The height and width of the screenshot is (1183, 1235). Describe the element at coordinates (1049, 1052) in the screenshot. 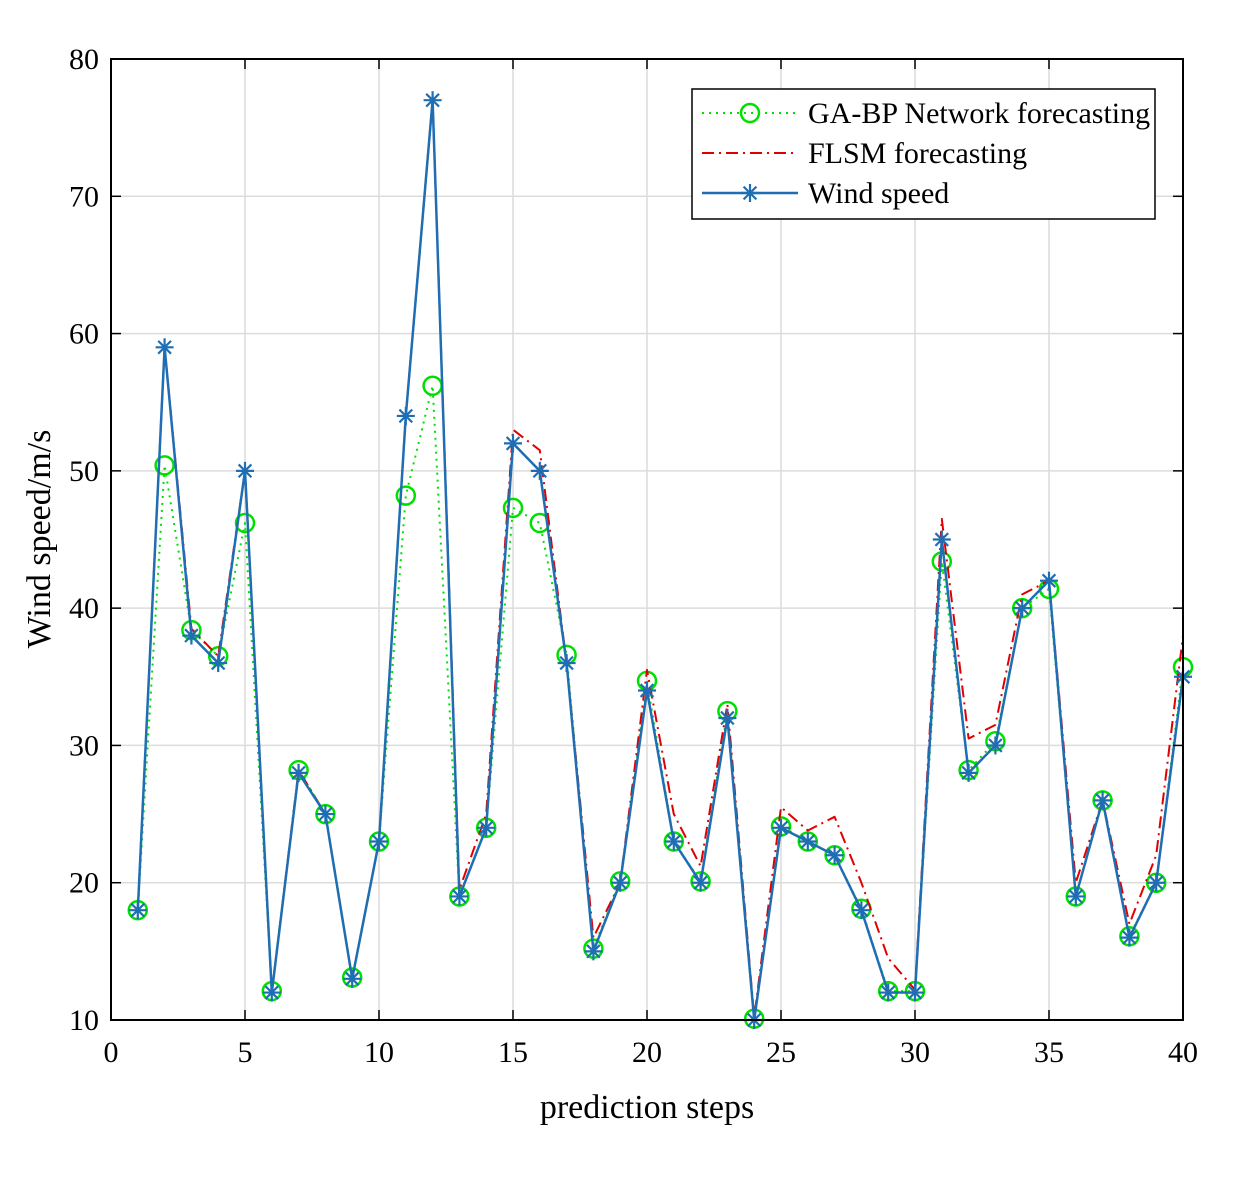

I see `x-tick-label: 35` at that location.